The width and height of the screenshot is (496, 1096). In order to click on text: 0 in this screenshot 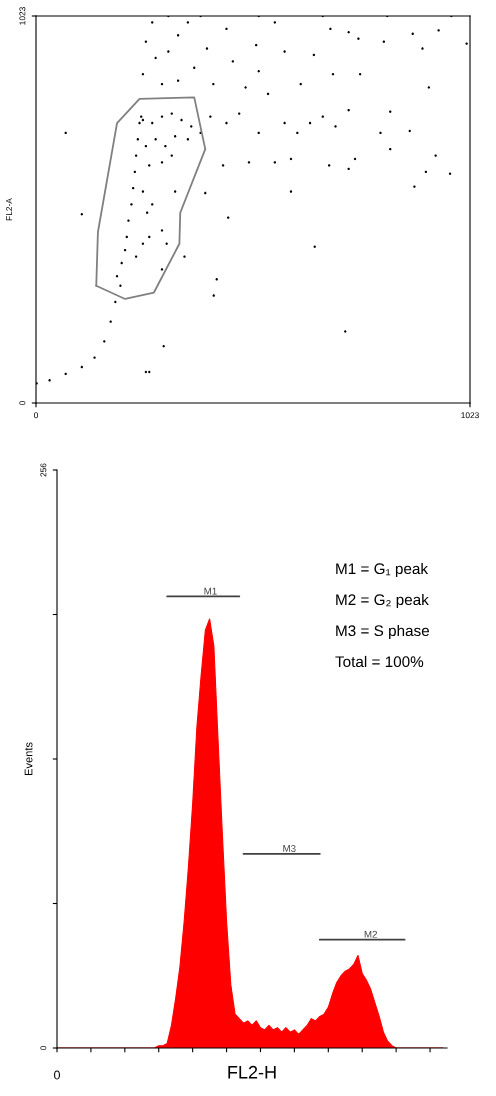, I will do `click(57, 1075)`.